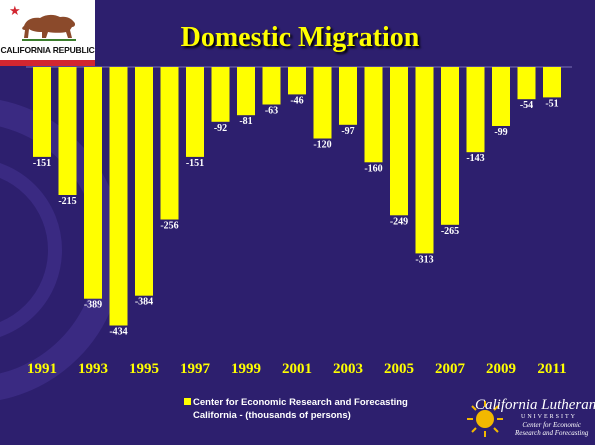  I want to click on data-label-1991: -151, so click(42, 163).